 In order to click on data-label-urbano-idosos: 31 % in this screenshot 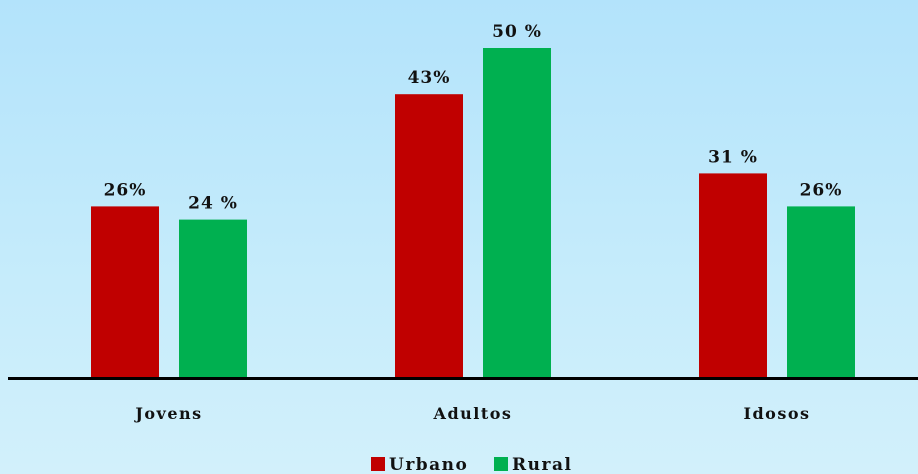, I will do `click(733, 157)`.